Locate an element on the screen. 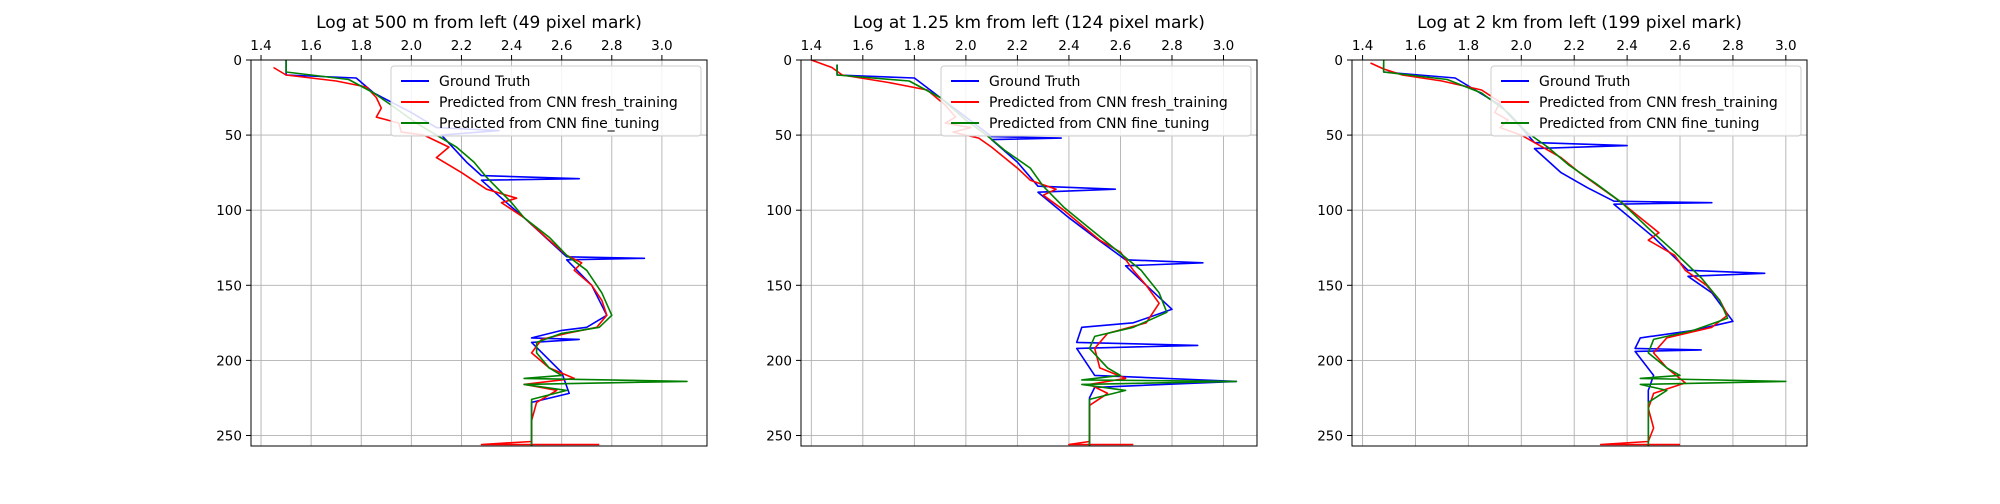 This screenshot has height=504, width=2000. subplot-title: Log at 2 km from left (199 pixel mark) is located at coordinates (1579, 23).